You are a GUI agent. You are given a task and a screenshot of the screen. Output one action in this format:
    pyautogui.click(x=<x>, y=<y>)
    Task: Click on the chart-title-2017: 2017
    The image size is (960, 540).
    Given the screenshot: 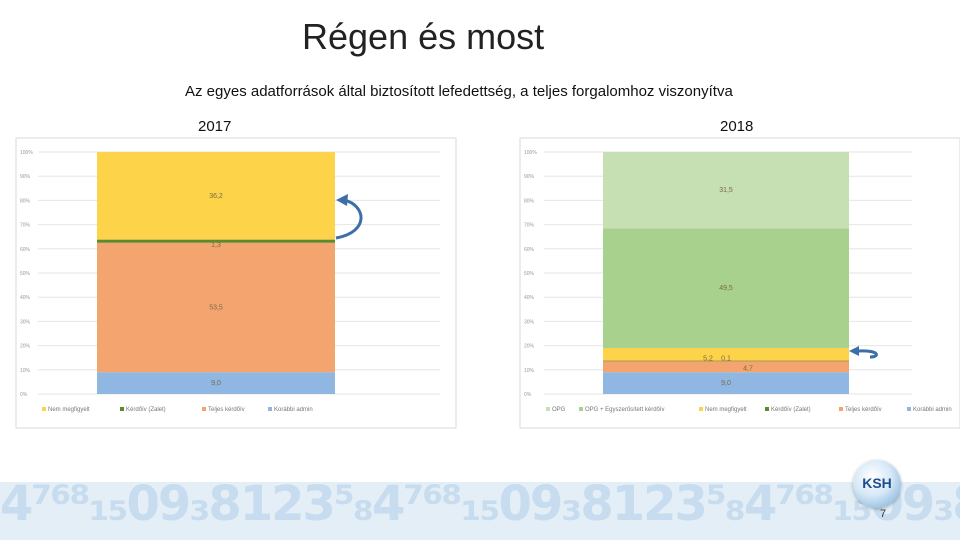 What is the action you would take?
    pyautogui.click(x=215, y=126)
    